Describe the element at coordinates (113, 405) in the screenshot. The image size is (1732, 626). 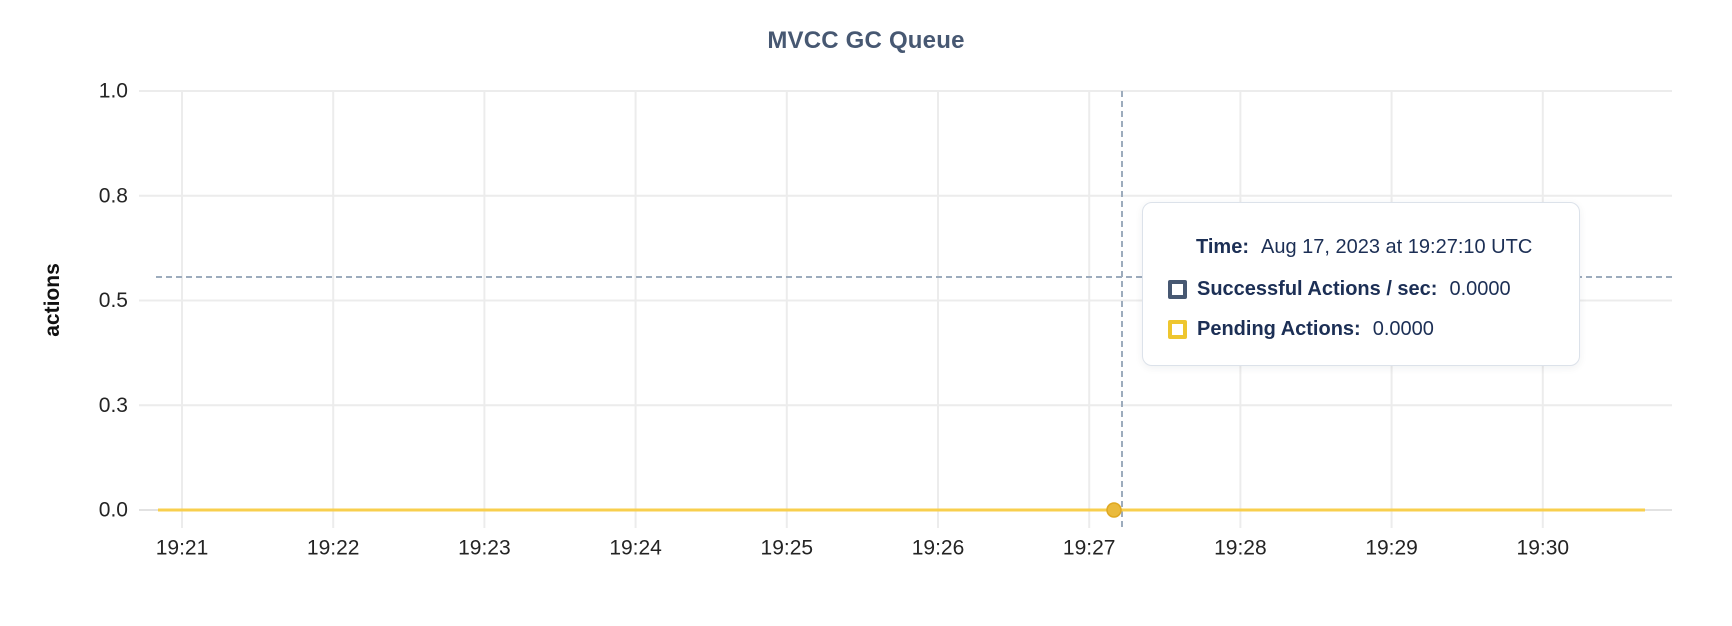
I see `y-tick-label: 0.3` at that location.